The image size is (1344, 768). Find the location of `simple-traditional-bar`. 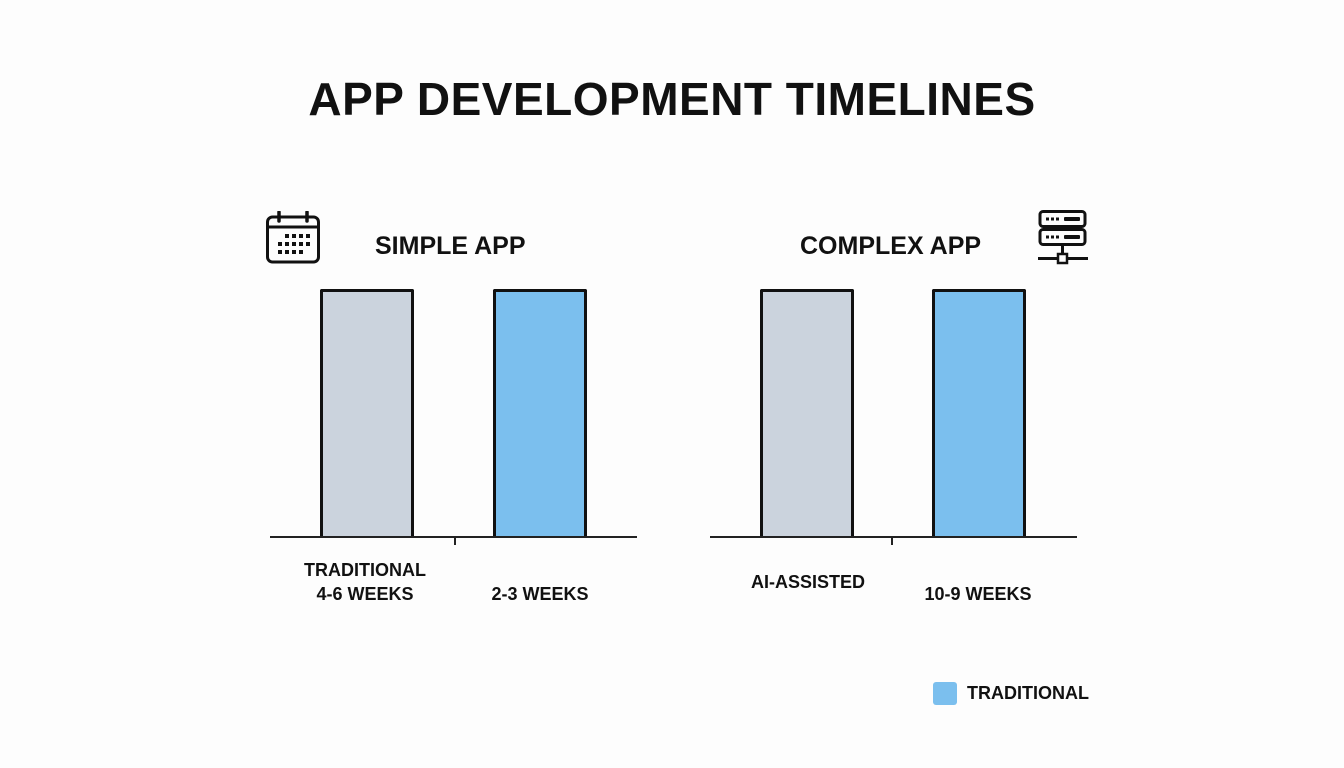

simple-traditional-bar is located at coordinates (367, 413).